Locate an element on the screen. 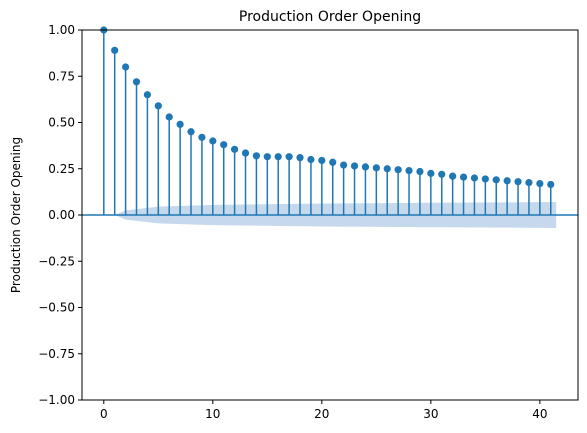  y-tick-label: −0.25 is located at coordinates (56, 261).